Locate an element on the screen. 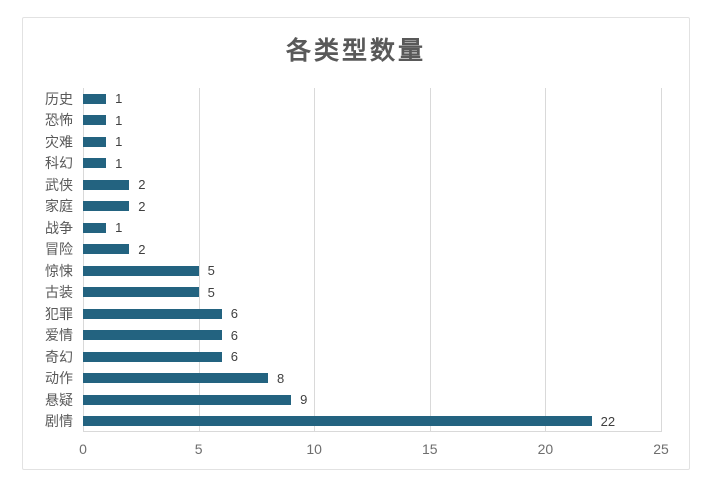 The width and height of the screenshot is (725, 488). category-label: 历史 is located at coordinates (59, 98).